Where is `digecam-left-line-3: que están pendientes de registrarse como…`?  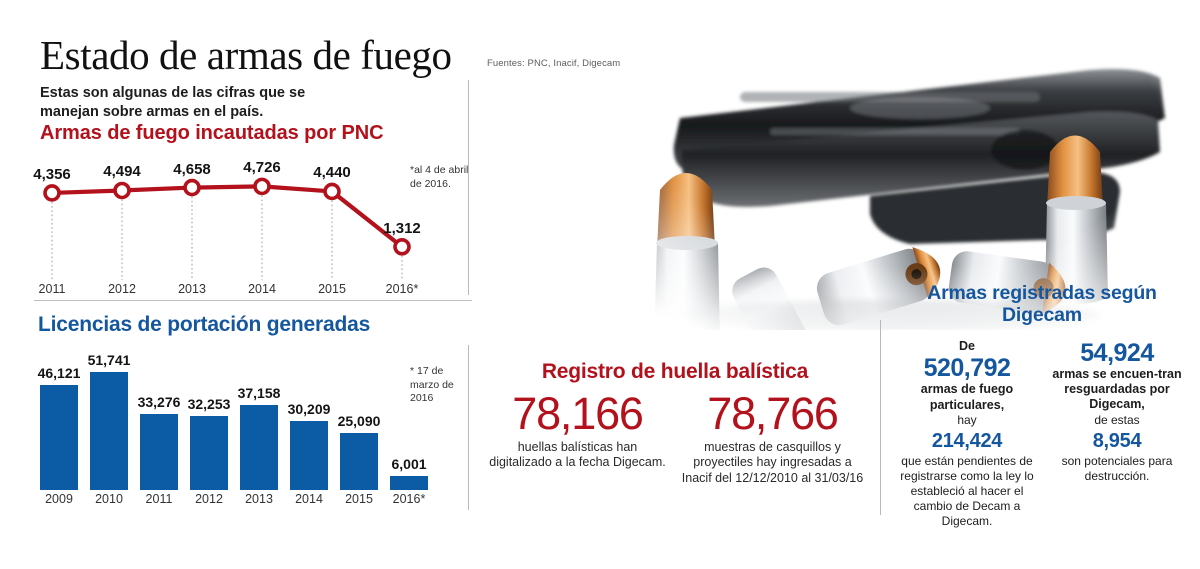 digecam-left-line-3: que están pendientes de registrarse como… is located at coordinates (967, 490).